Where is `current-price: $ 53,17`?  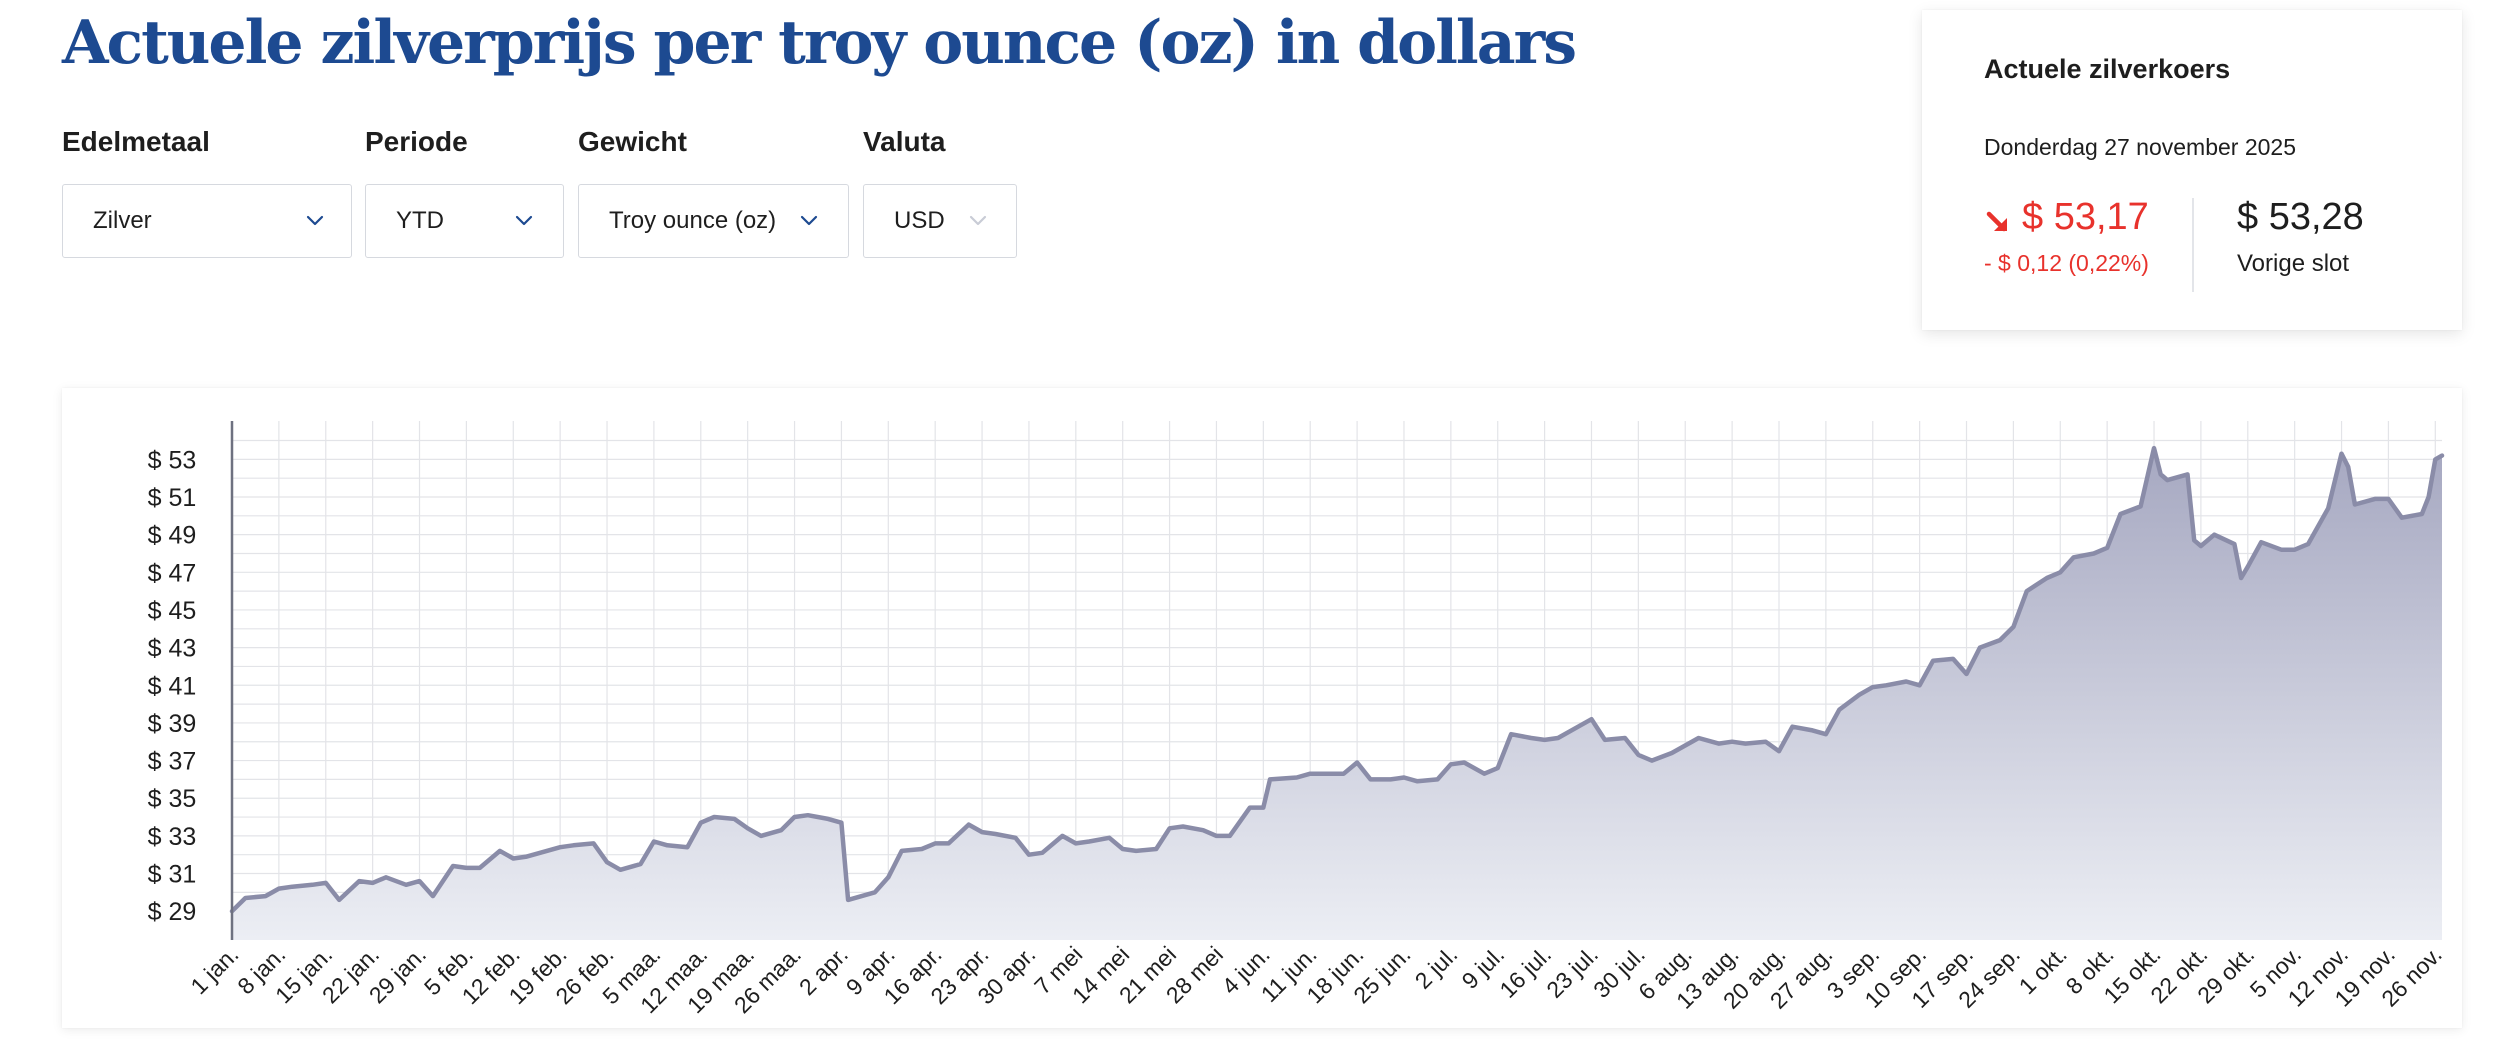 current-price: $ 53,17 is located at coordinates (2085, 217).